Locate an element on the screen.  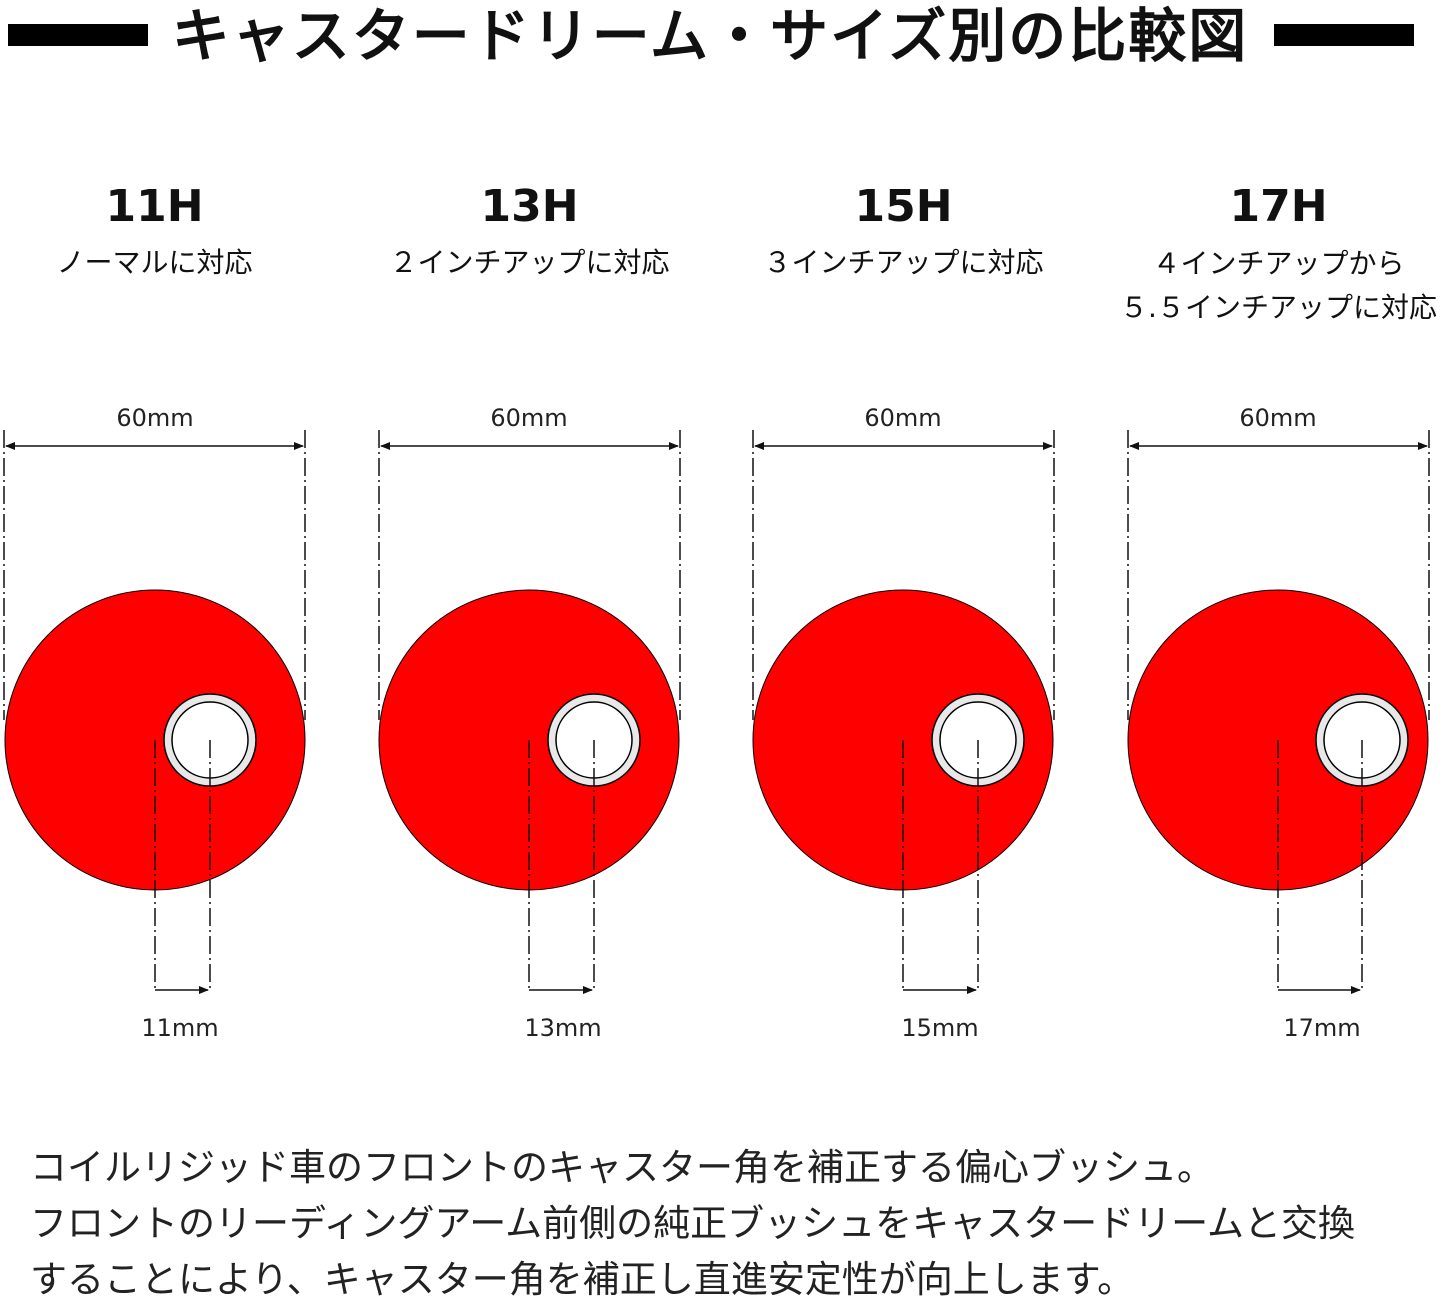
offset-label: 11mm is located at coordinates (179, 1028).